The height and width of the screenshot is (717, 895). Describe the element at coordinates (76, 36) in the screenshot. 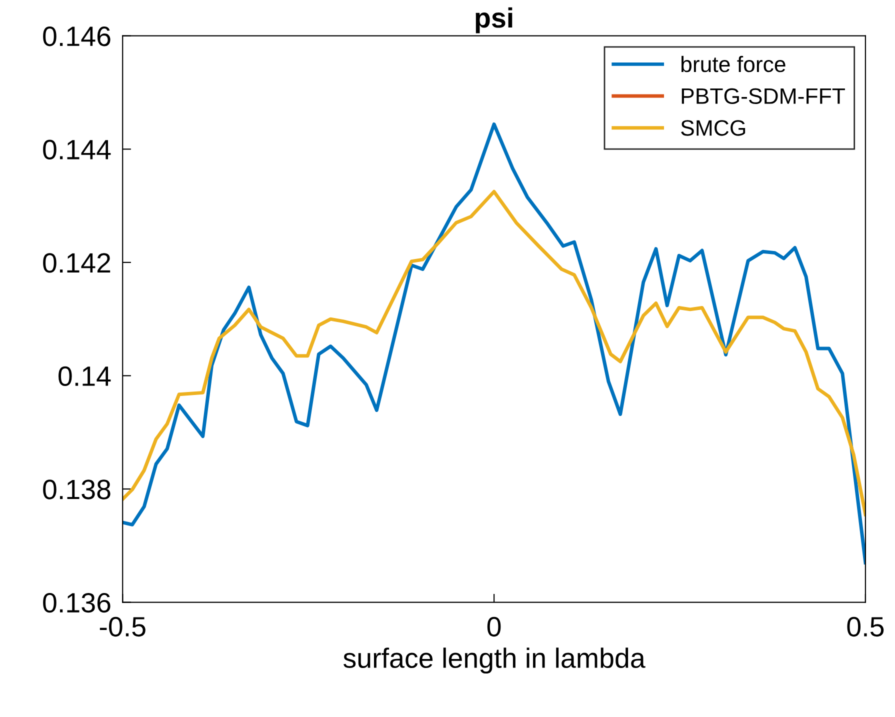

I see `y-tick-label: 0.146` at that location.